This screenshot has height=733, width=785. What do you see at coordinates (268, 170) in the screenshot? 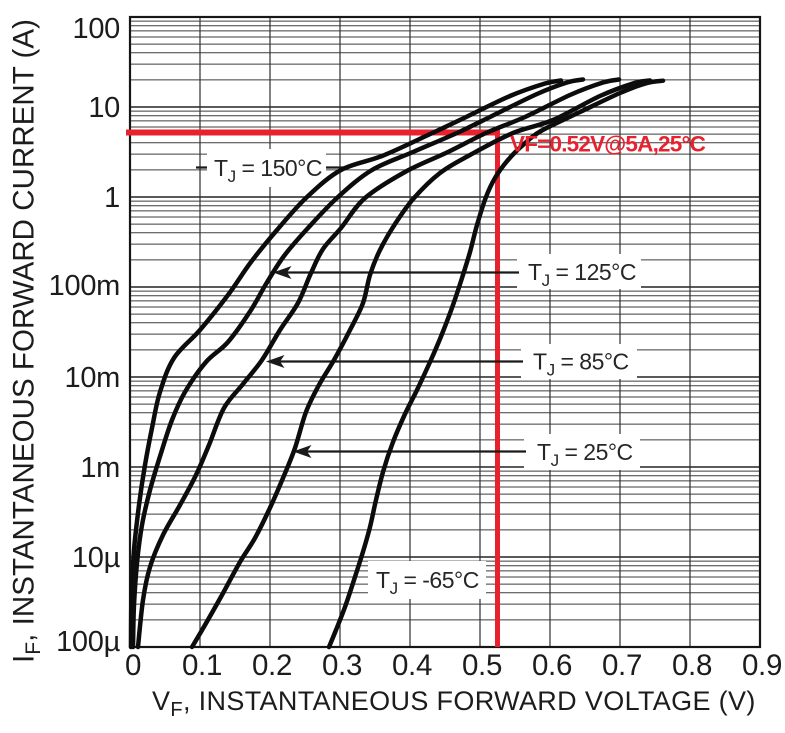
I see `svg-text: TJ = 150°C` at bounding box center [268, 170].